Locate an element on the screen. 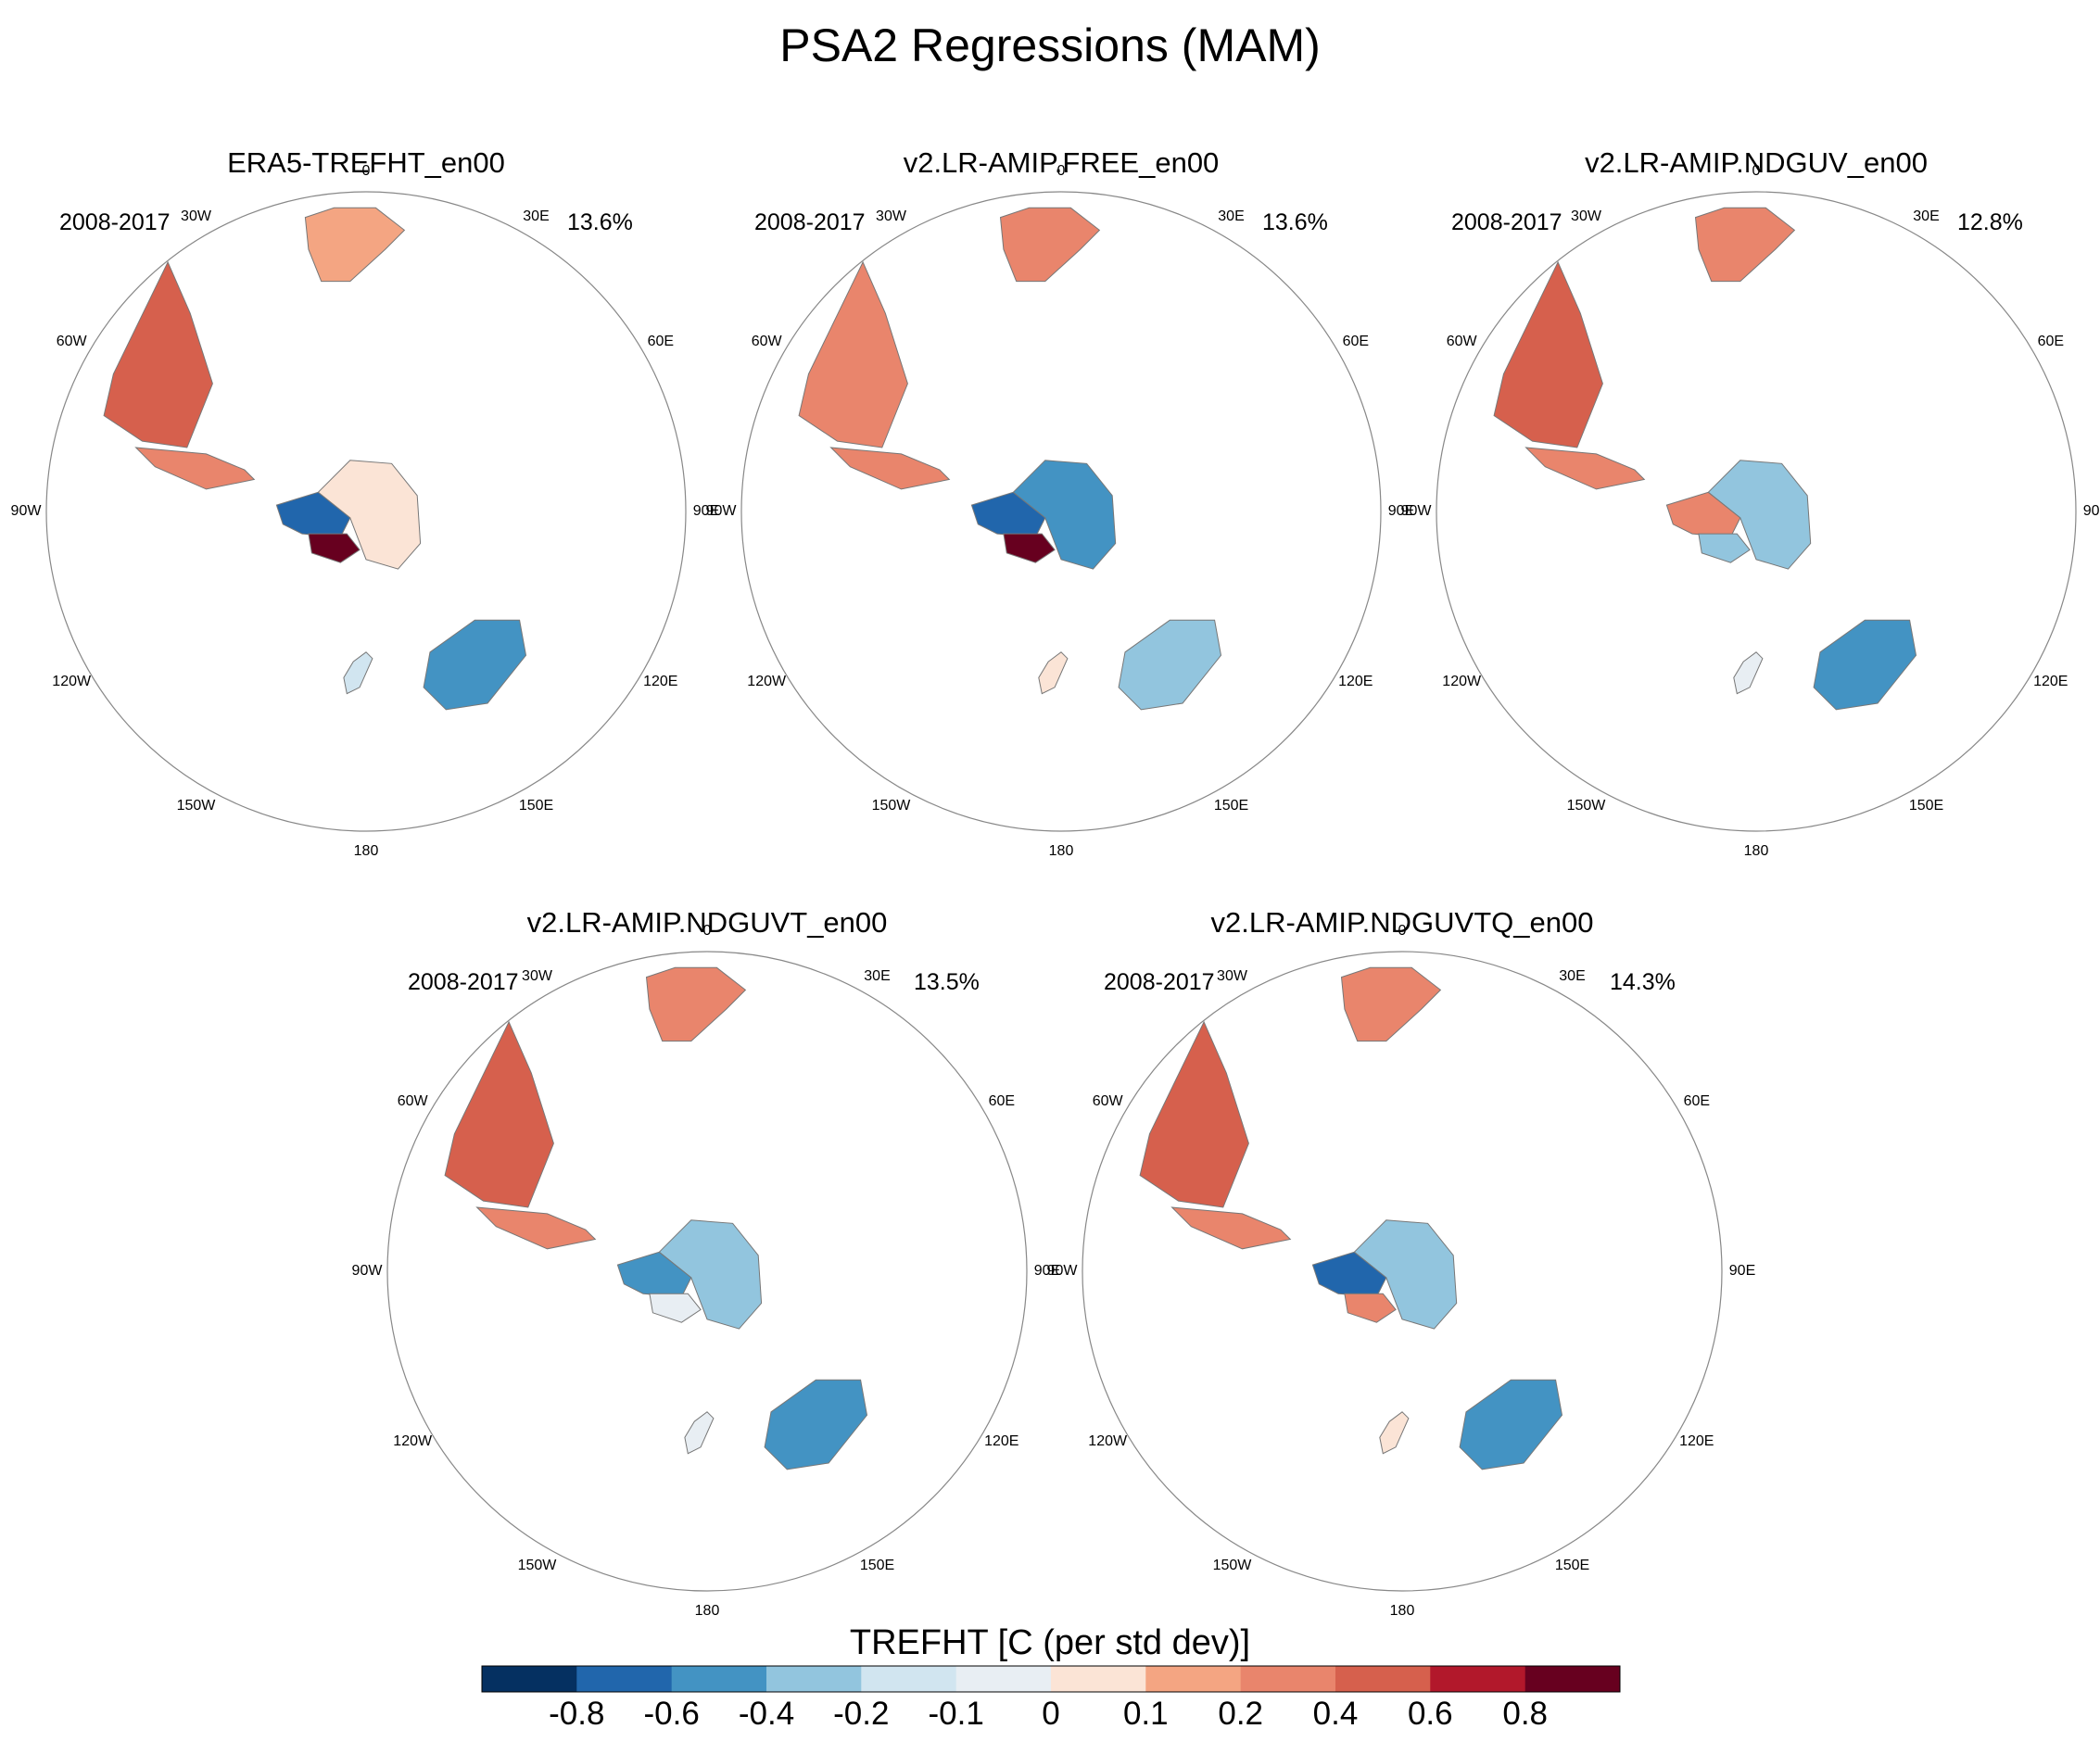 The width and height of the screenshot is (2100, 1754). panel-3-lon-label: 150W is located at coordinates (1586, 805).